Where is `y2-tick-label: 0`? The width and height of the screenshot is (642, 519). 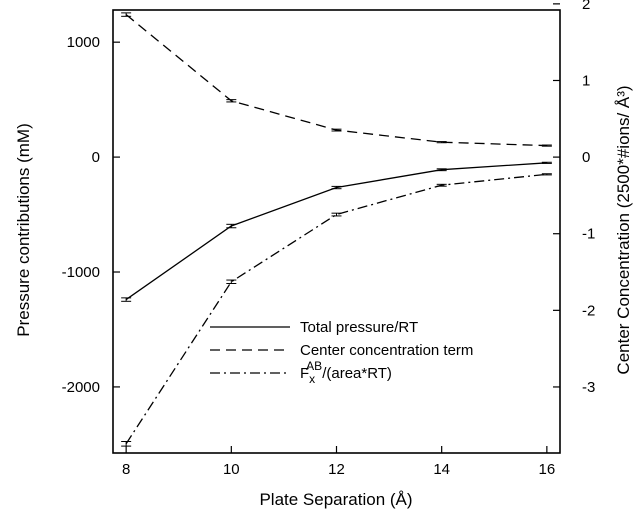
y2-tick-label: 0 is located at coordinates (586, 157).